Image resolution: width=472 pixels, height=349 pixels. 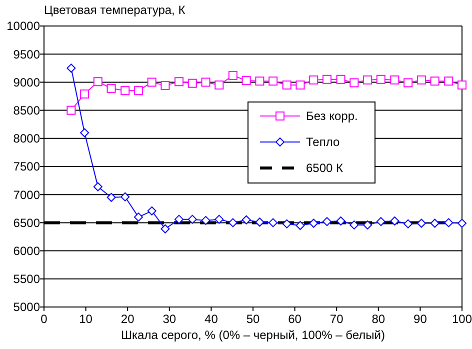 I want to click on y-tick-label: 9000, so click(x=26, y=82).